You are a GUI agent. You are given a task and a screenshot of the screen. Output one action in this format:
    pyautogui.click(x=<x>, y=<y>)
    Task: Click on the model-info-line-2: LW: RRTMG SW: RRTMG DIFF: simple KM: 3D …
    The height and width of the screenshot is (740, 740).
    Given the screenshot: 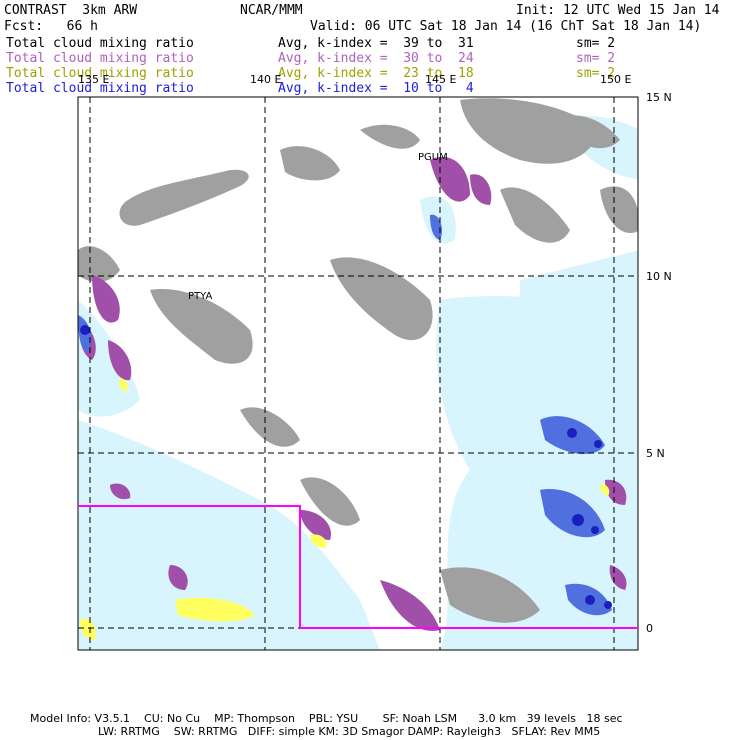 What is the action you would take?
    pyautogui.click(x=349, y=731)
    